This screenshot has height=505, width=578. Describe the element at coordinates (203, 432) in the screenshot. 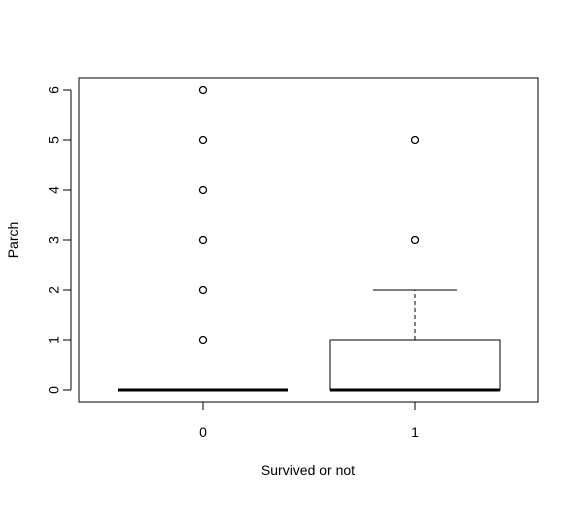

I see `x-tick-label-0: 0` at that location.